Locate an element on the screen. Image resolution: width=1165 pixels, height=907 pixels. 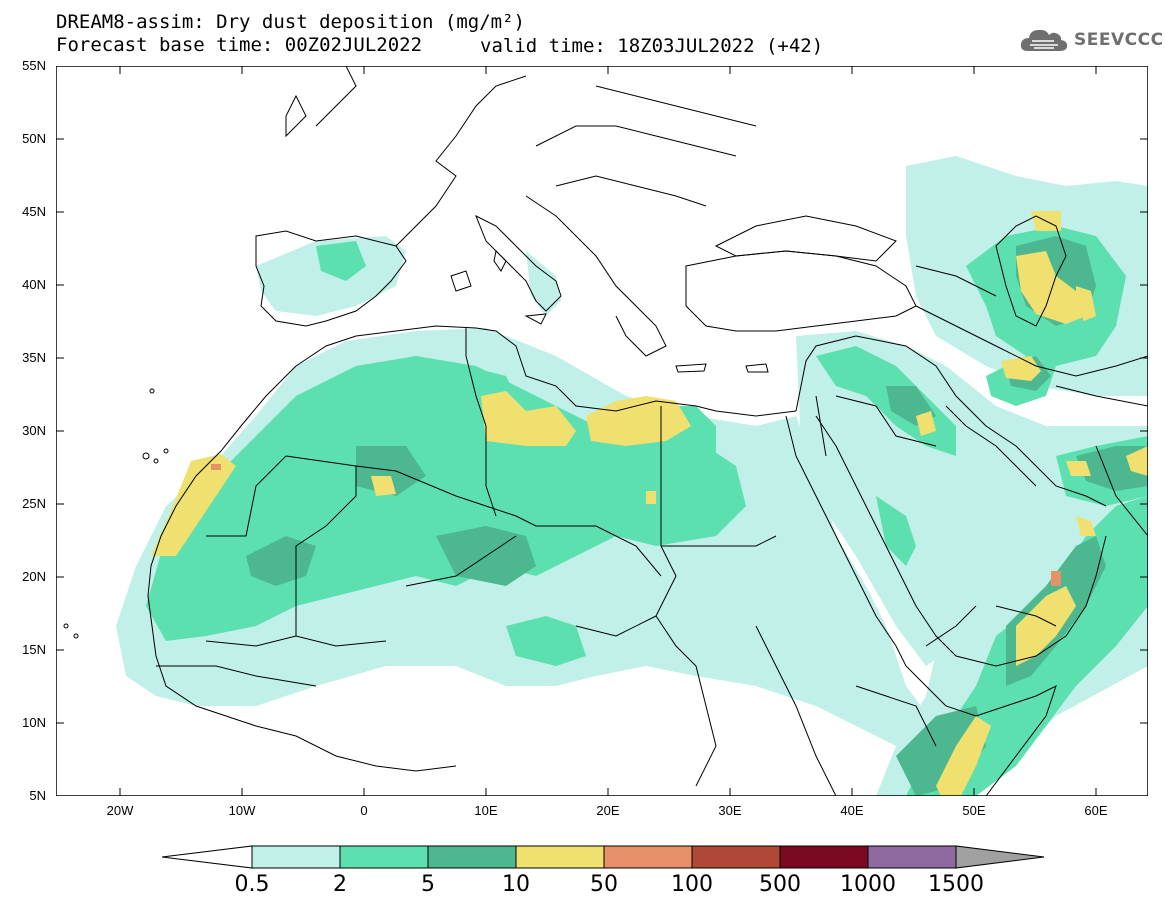
lat-label: 45N is located at coordinates (34, 211).